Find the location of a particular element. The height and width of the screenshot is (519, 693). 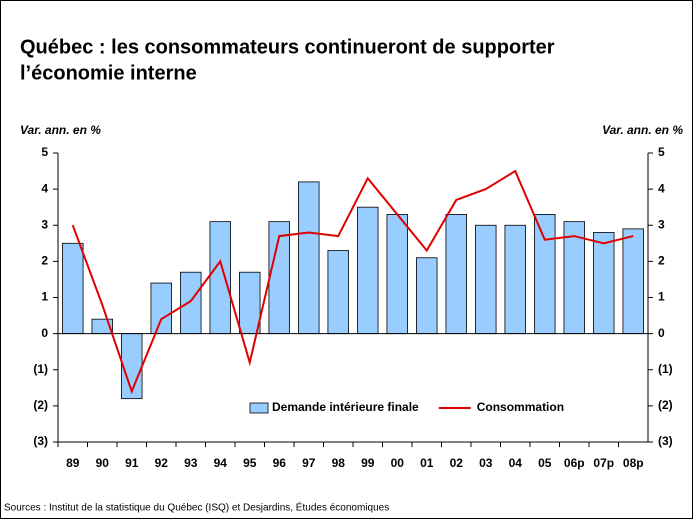

y-axis-label: Var. ann. en % is located at coordinates (60, 130).